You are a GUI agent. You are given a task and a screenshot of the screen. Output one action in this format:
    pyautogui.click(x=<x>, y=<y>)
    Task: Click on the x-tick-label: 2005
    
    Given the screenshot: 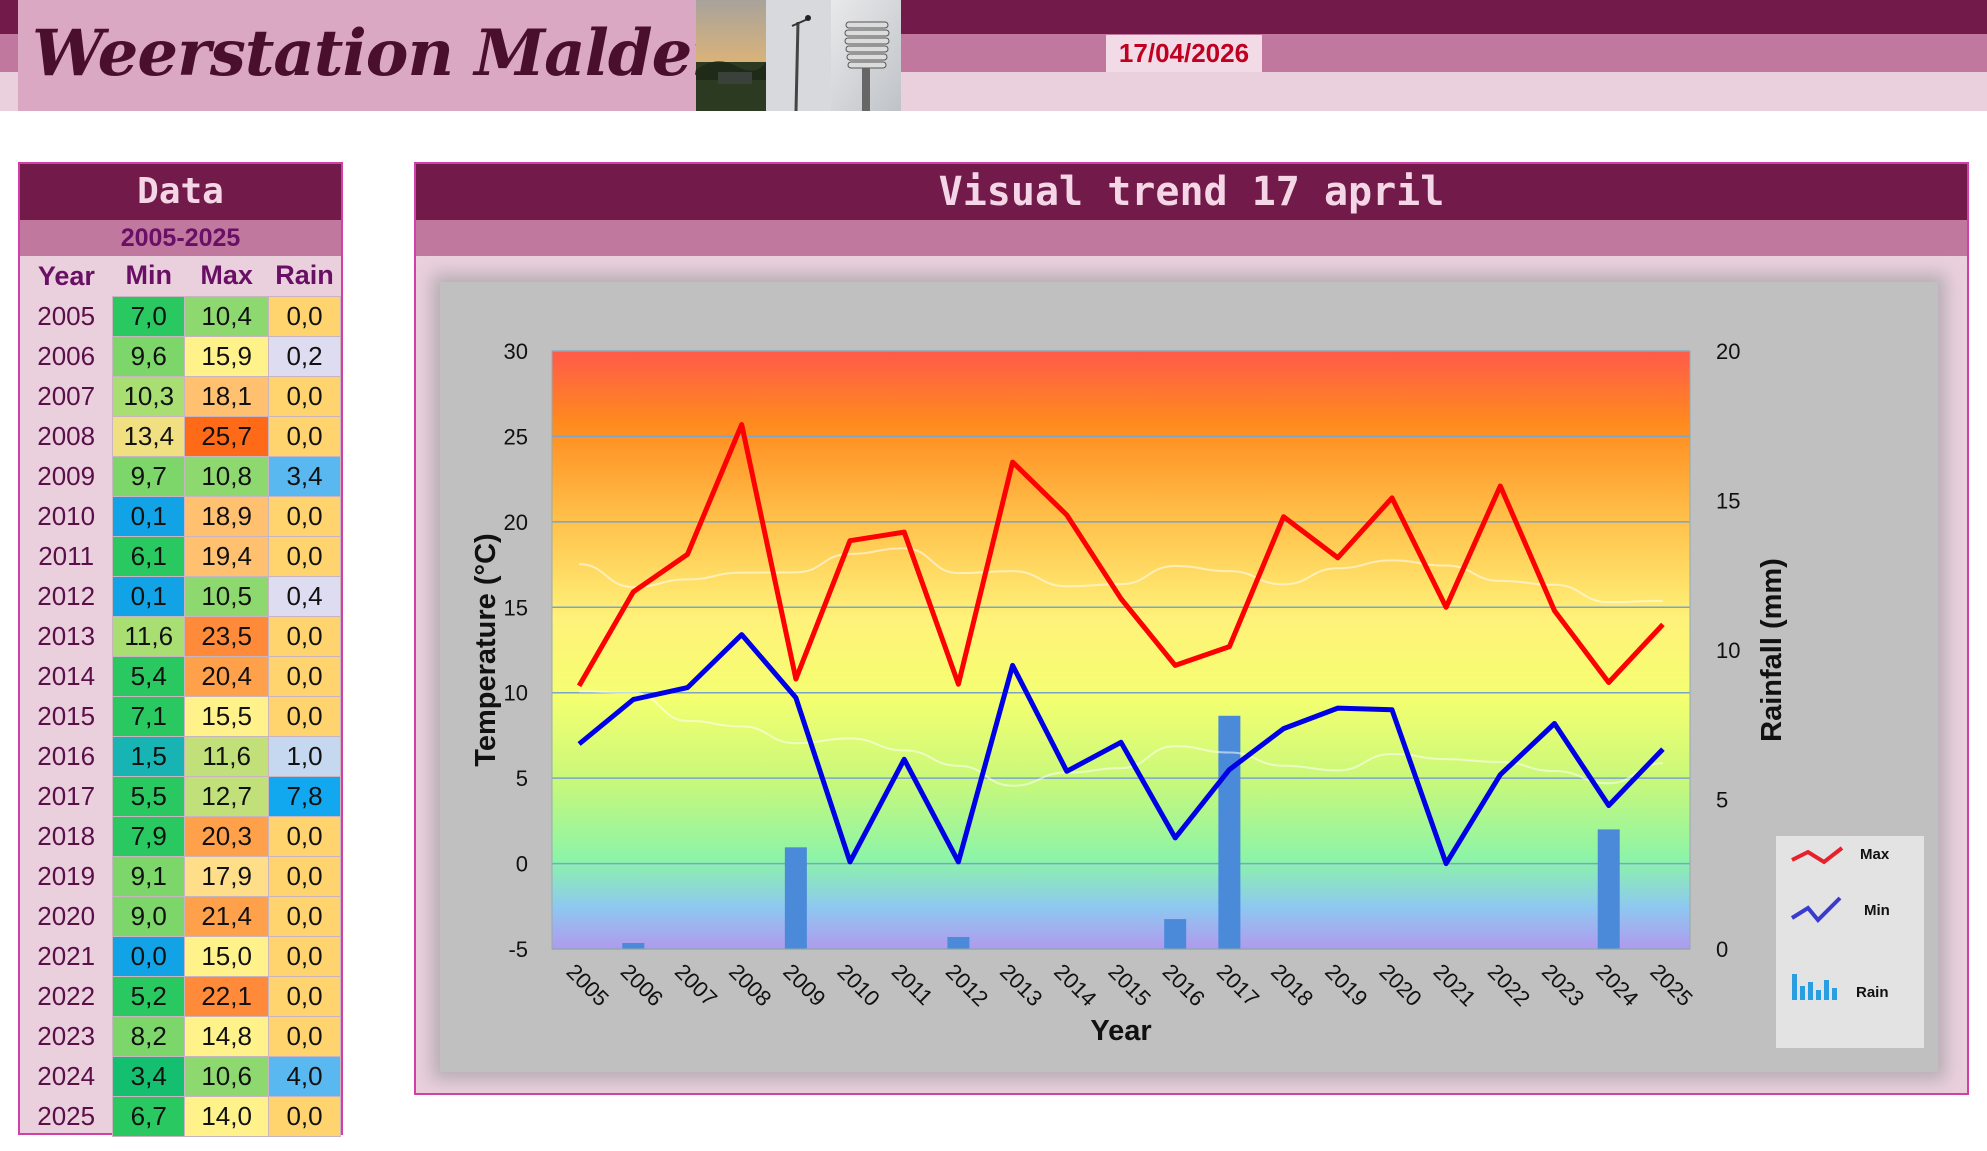 What is the action you would take?
    pyautogui.click(x=588, y=985)
    